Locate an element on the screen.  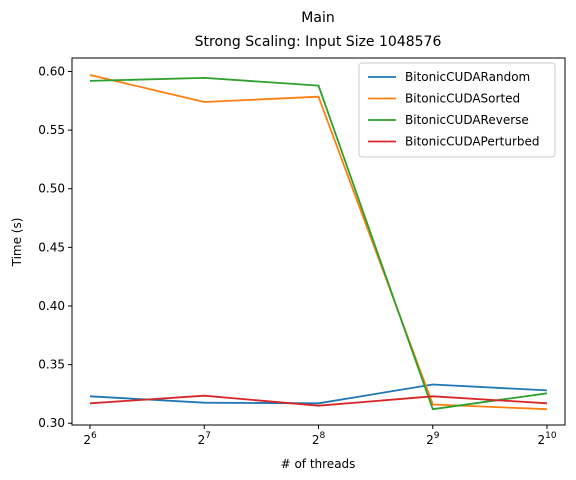
series-line-bitoniccudarandom is located at coordinates (318, 394).